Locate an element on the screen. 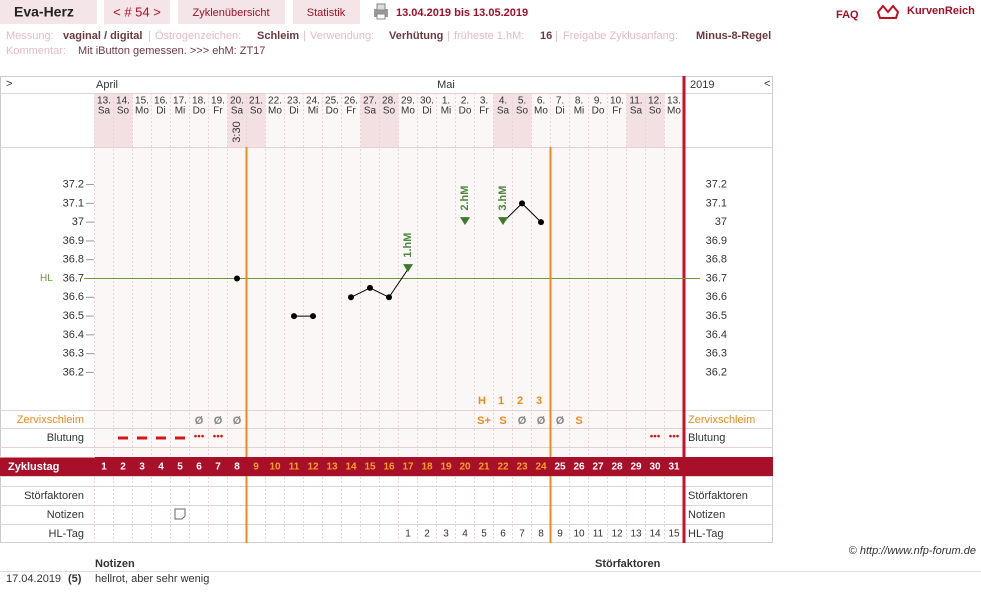 The image size is (981, 603). info-label: Verwendung: is located at coordinates (342, 36).